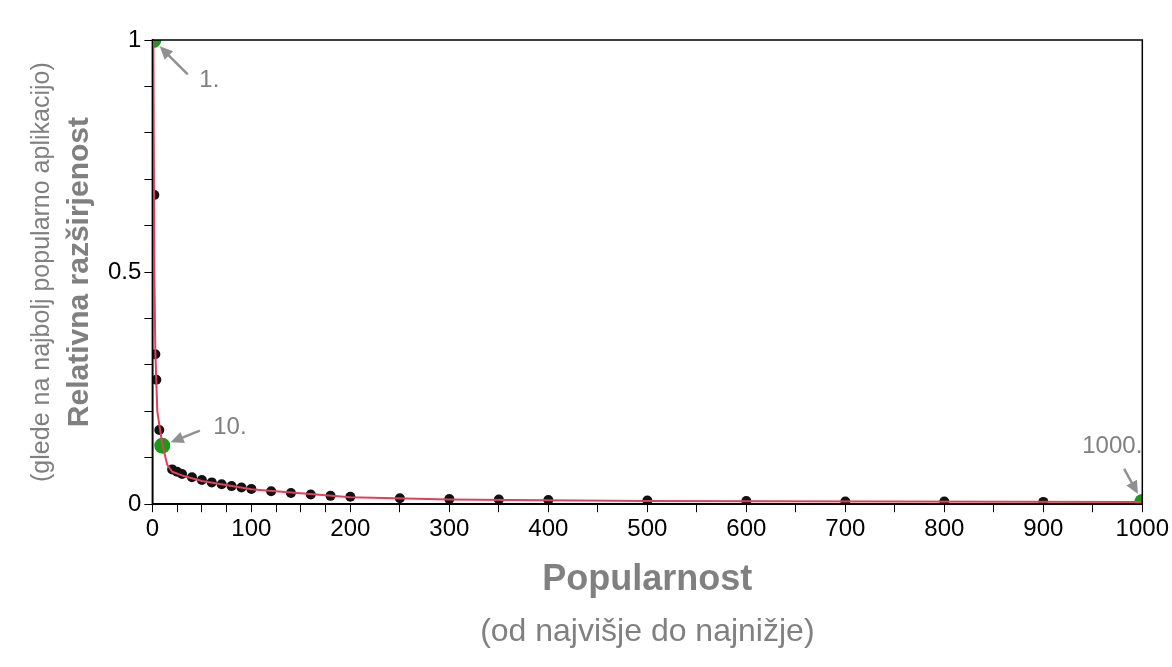 Image resolution: width=1172 pixels, height=667 pixels. Describe the element at coordinates (124, 270) in the screenshot. I see `y-tick-label: 0.5` at that location.